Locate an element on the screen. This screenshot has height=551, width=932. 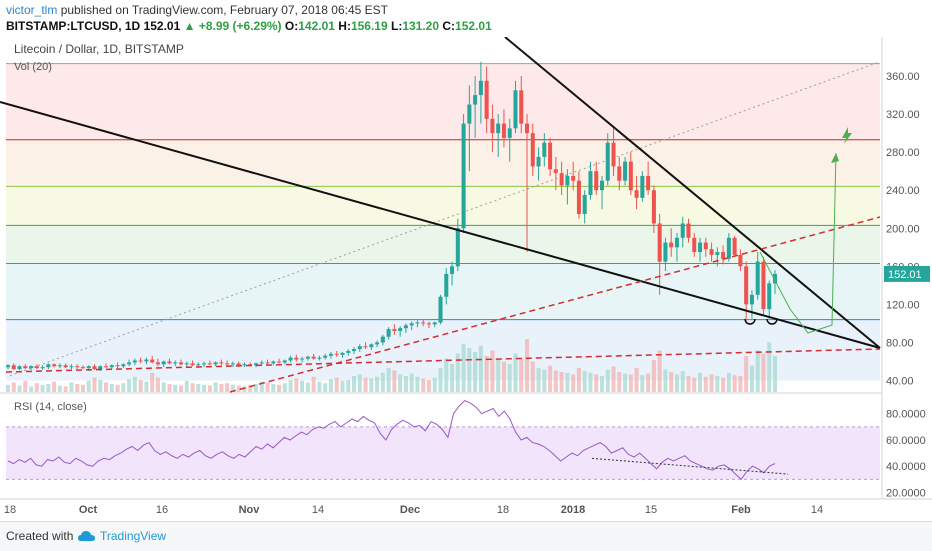
rsi-tick-label: 80.0000 is located at coordinates (906, 415).